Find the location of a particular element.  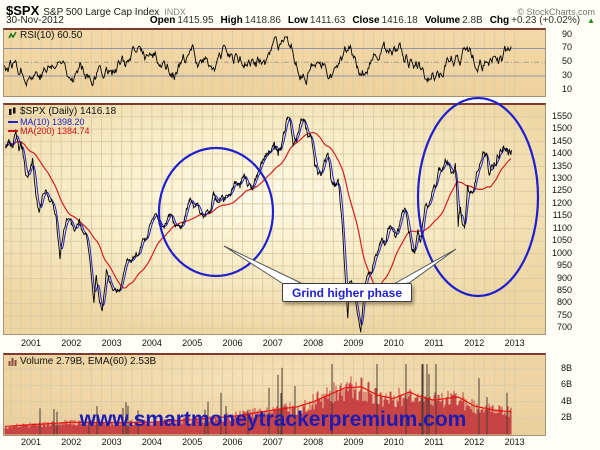

ma10-legend-text: MA(10) 1398.20 is located at coordinates (52, 122).